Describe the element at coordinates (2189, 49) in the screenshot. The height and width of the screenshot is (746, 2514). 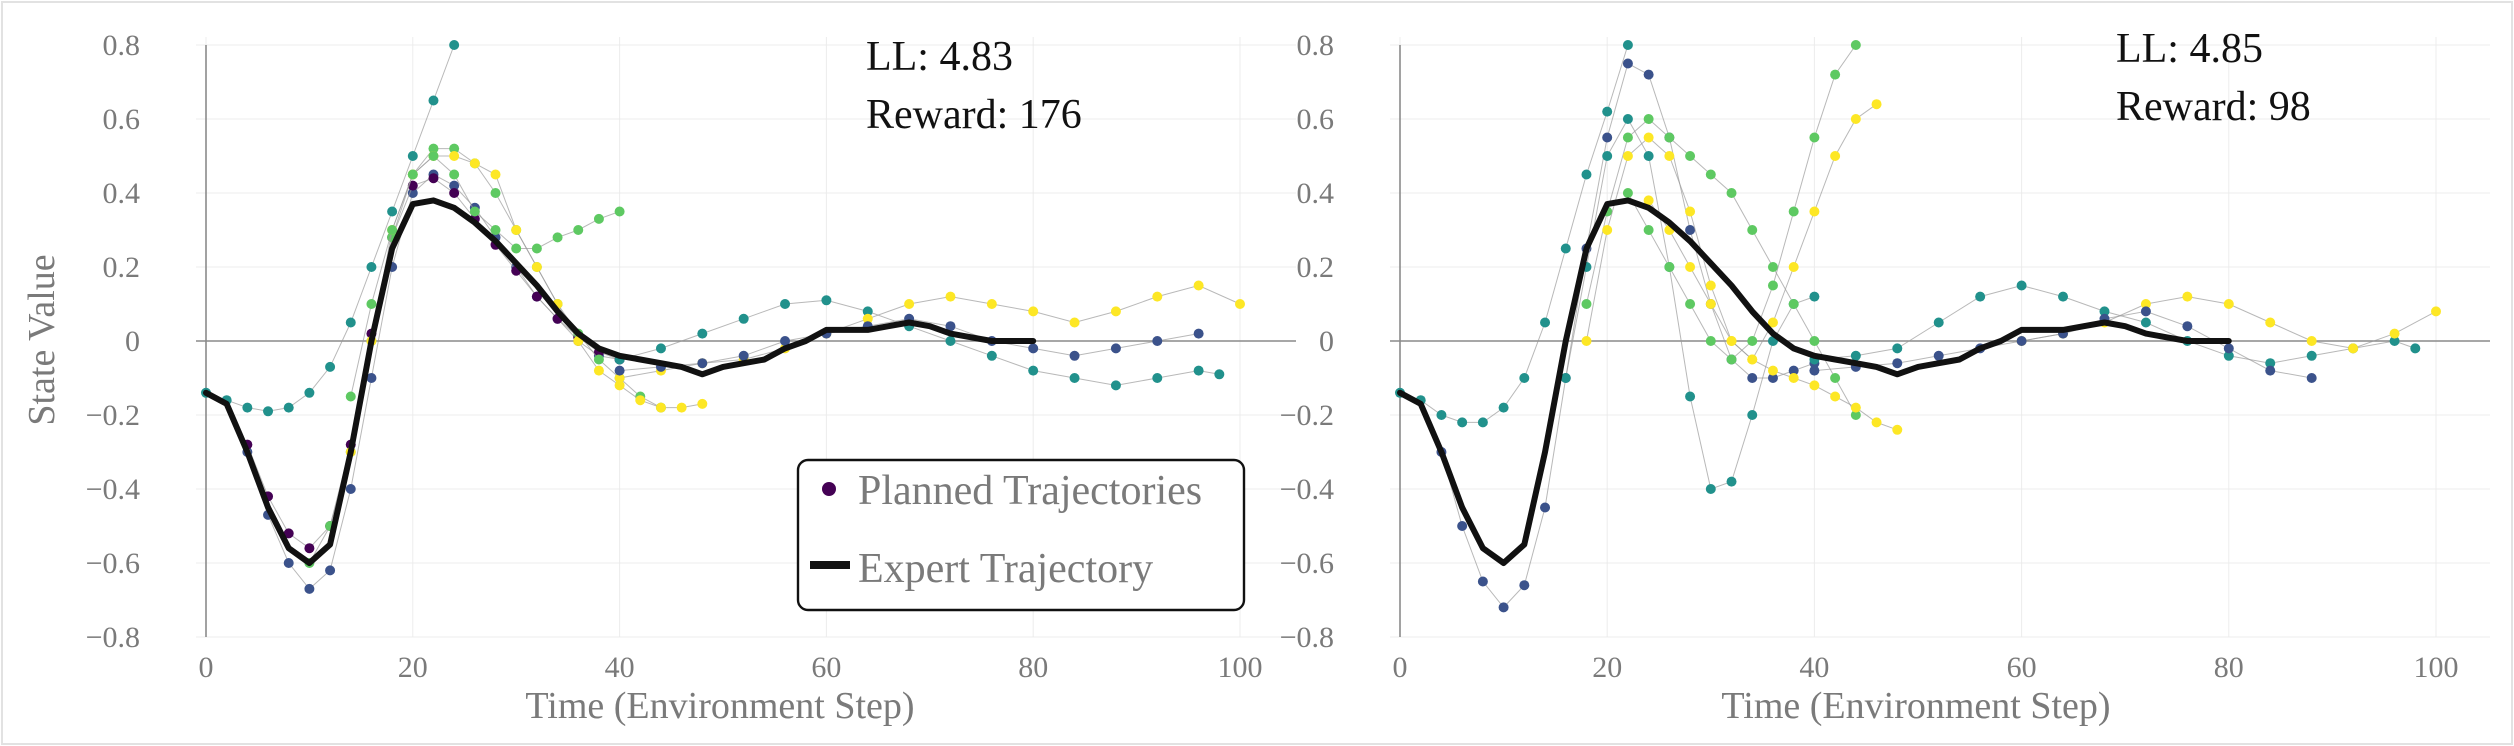
I see `annotation-ll-right: LL: 4.85` at that location.